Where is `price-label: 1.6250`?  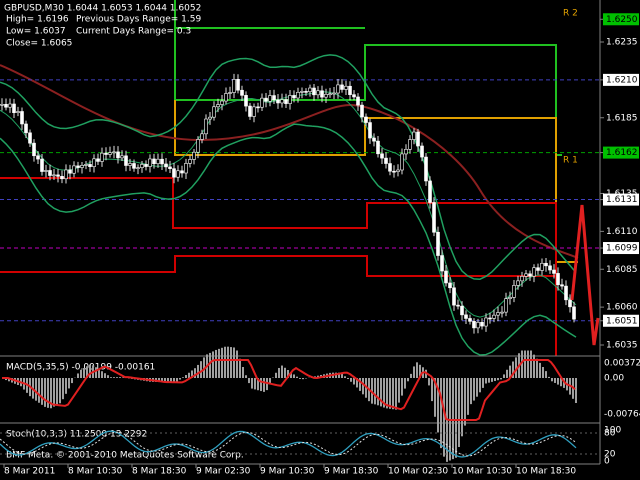
price-label: 1.6250 is located at coordinates (622, 20).